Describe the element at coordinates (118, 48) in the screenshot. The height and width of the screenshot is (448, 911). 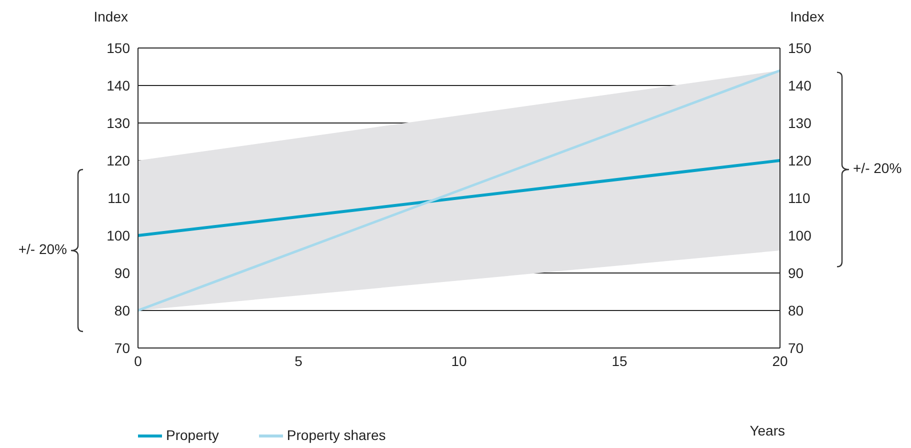
I see `y-tick-label: 150` at that location.